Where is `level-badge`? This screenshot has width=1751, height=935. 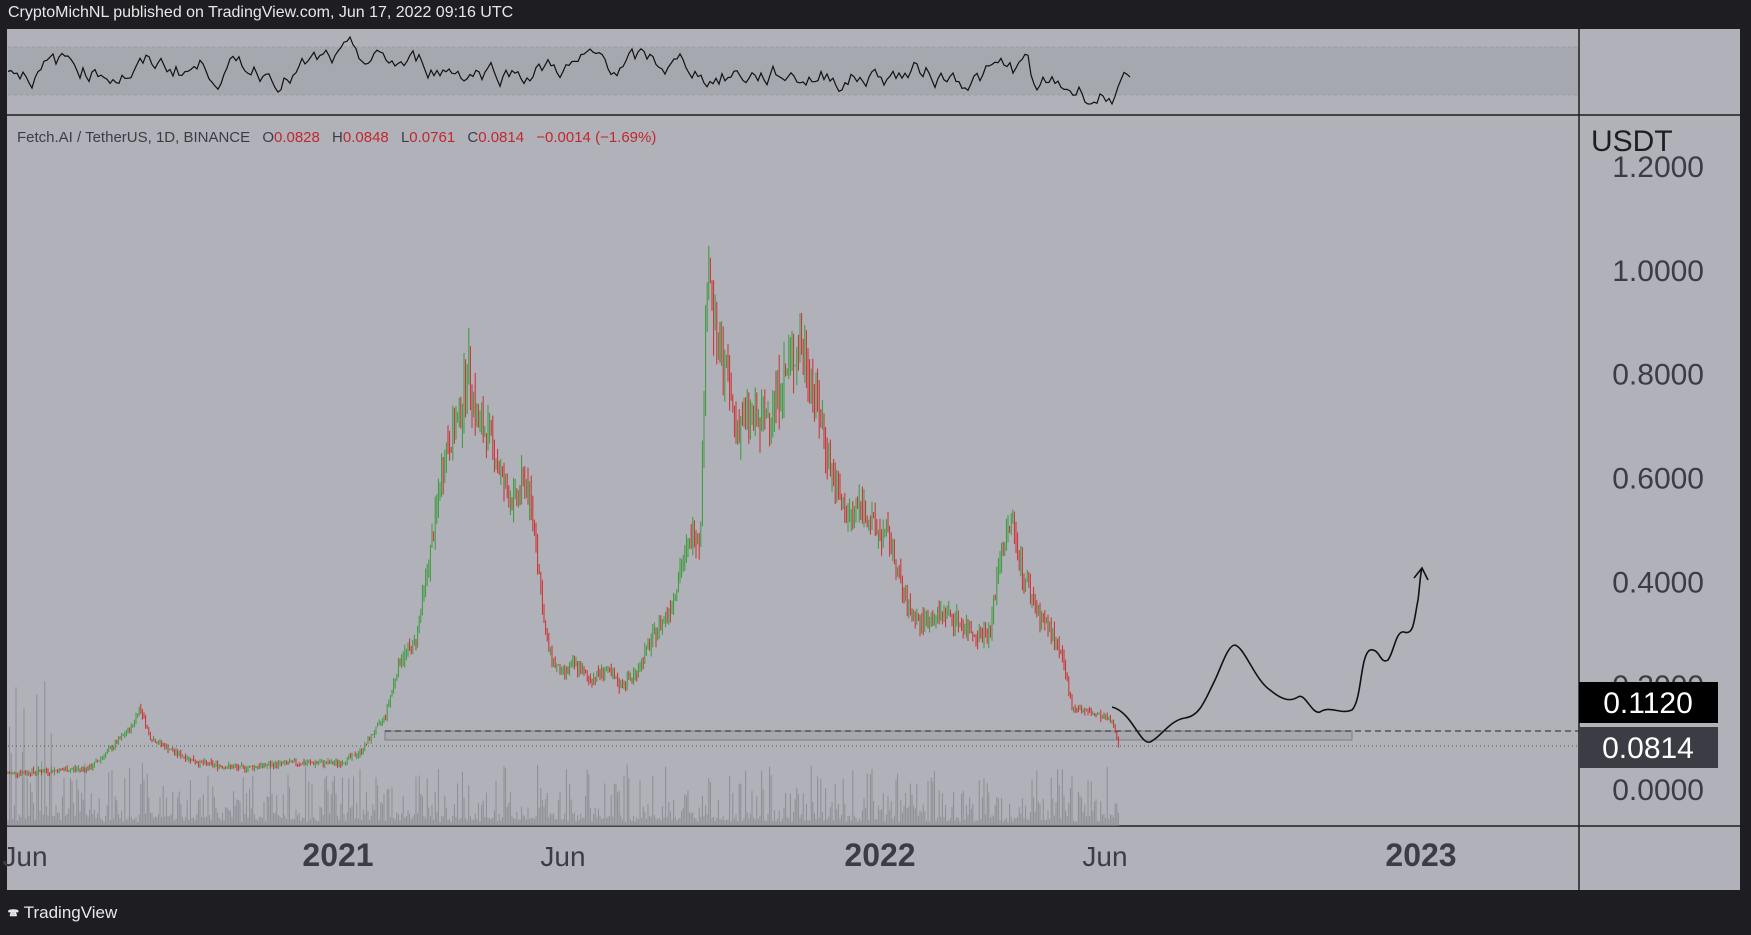 level-badge is located at coordinates (1648, 702).